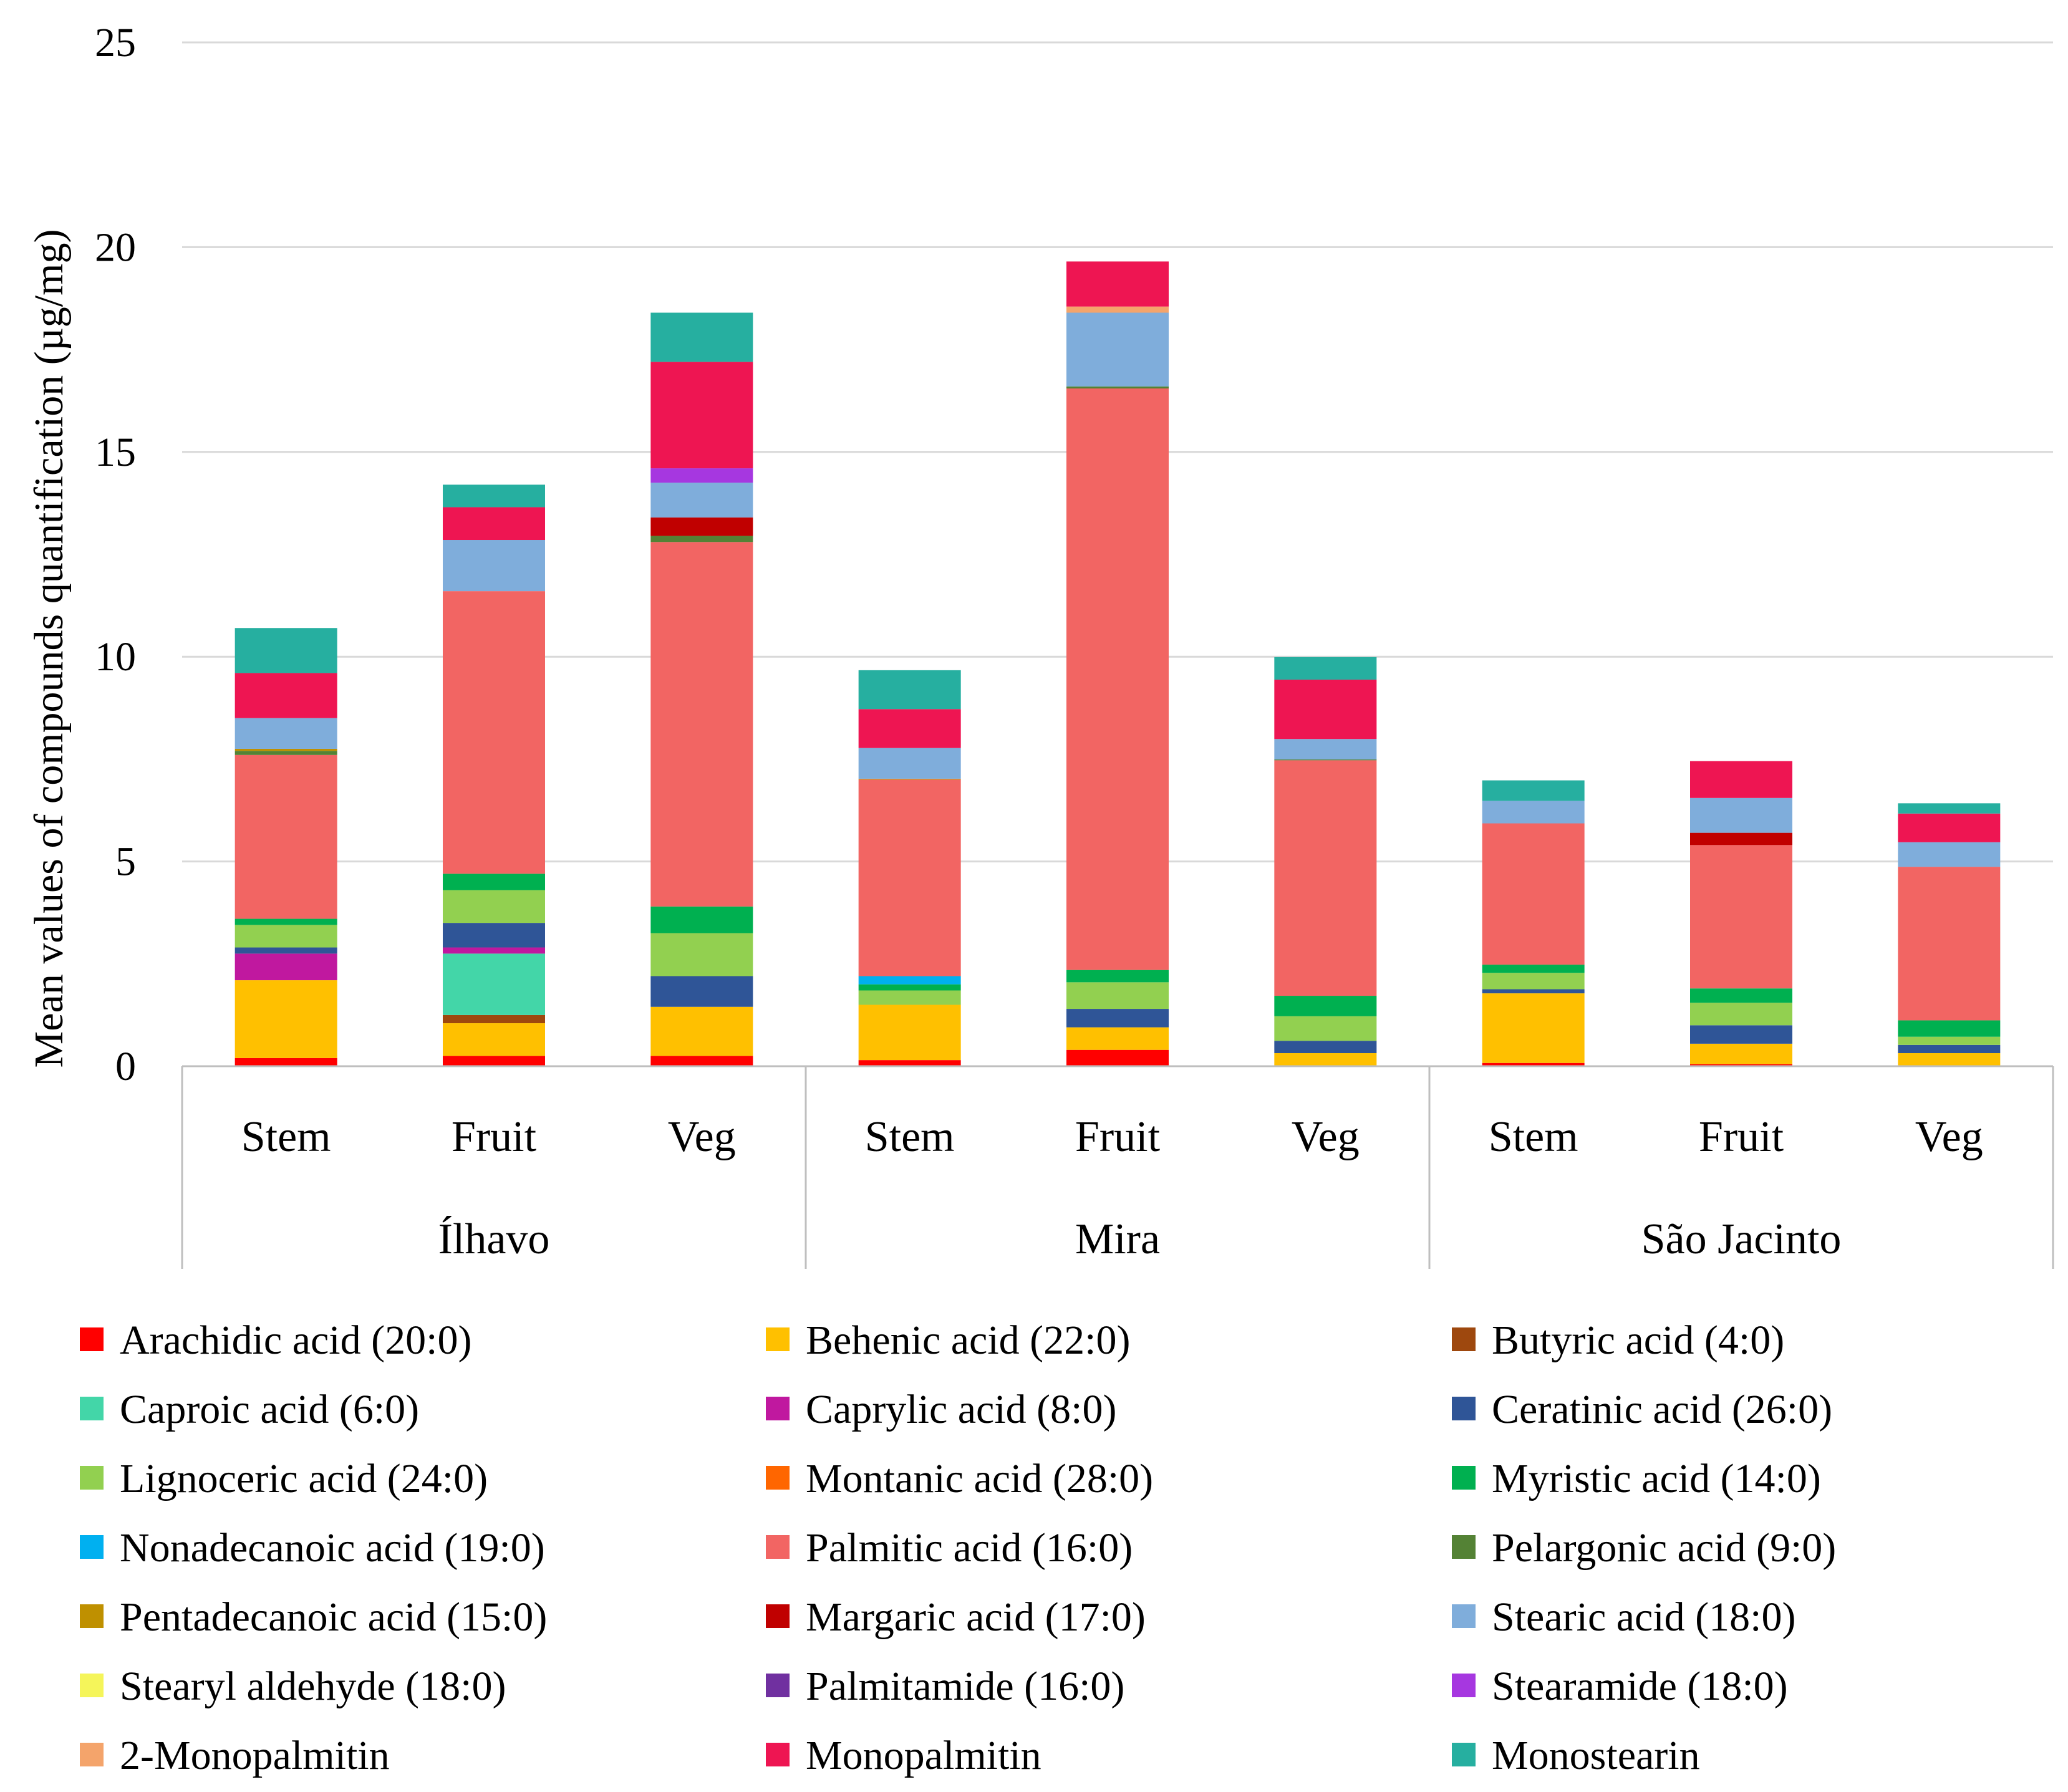 The width and height of the screenshot is (2068, 1792). Describe the element at coordinates (304, 1479) in the screenshot. I see `legend-label: Lignoceric acid (24:0)` at that location.